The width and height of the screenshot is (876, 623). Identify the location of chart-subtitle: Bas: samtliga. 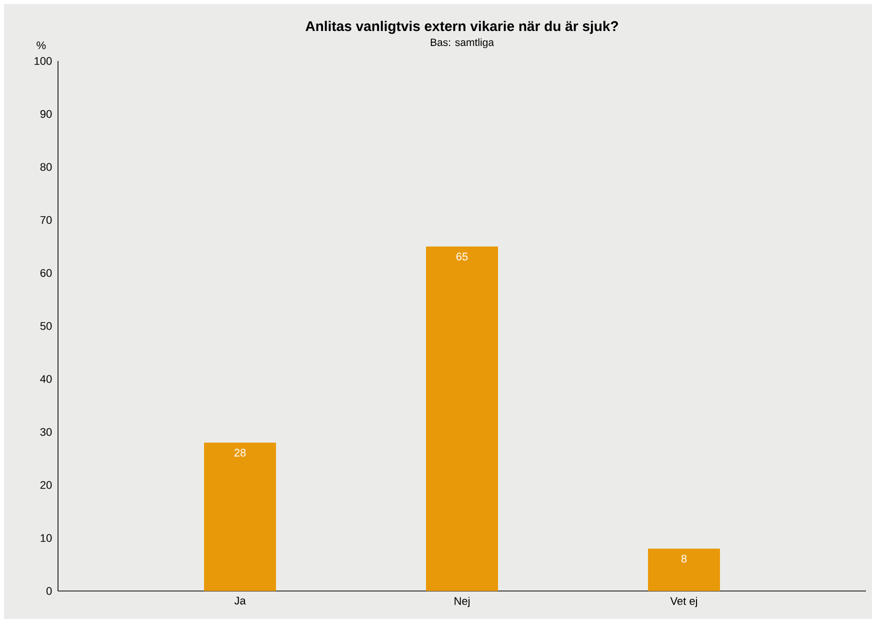
(462, 43).